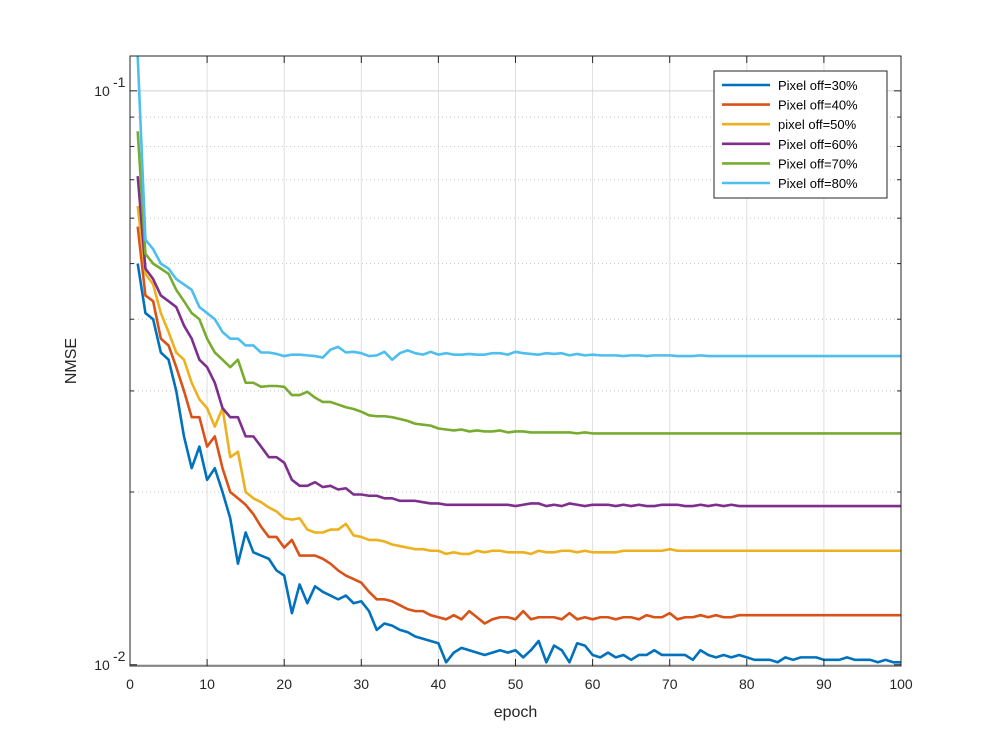  What do you see at coordinates (901, 684) in the screenshot?
I see `x-tick-label: 100` at bounding box center [901, 684].